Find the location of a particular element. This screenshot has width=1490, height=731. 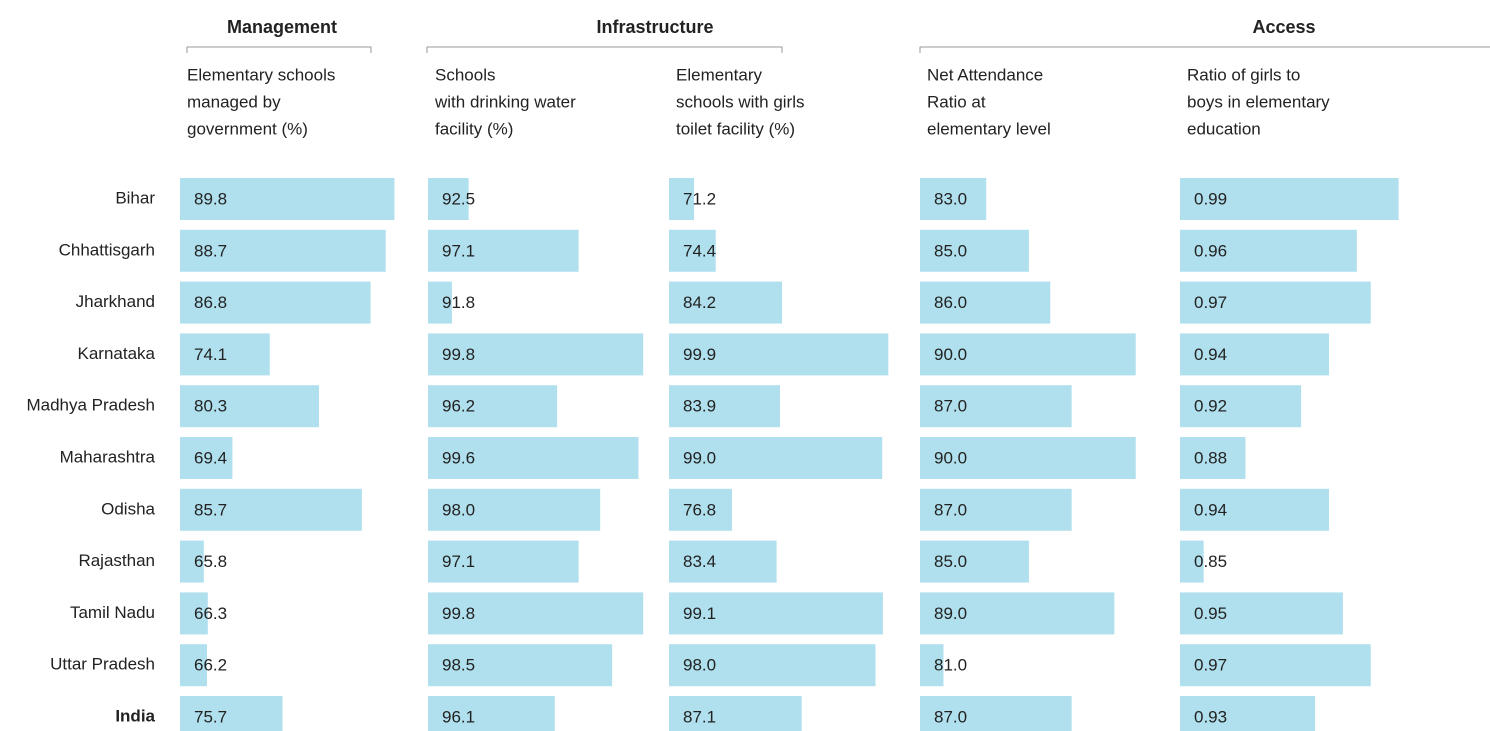

value-label: 90.0 is located at coordinates (950, 354).